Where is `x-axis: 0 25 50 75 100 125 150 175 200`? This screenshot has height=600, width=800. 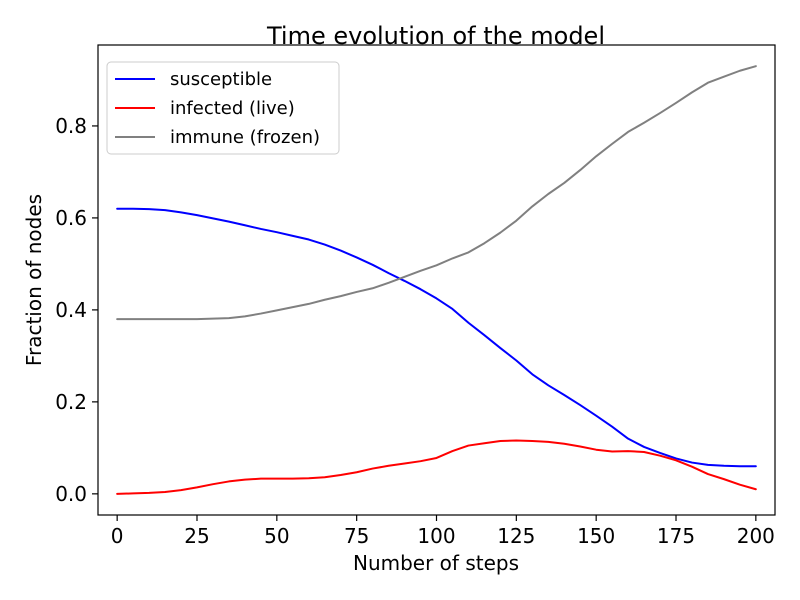
x-axis: 0 25 50 75 100 125 150 175 200 is located at coordinates (443, 531).